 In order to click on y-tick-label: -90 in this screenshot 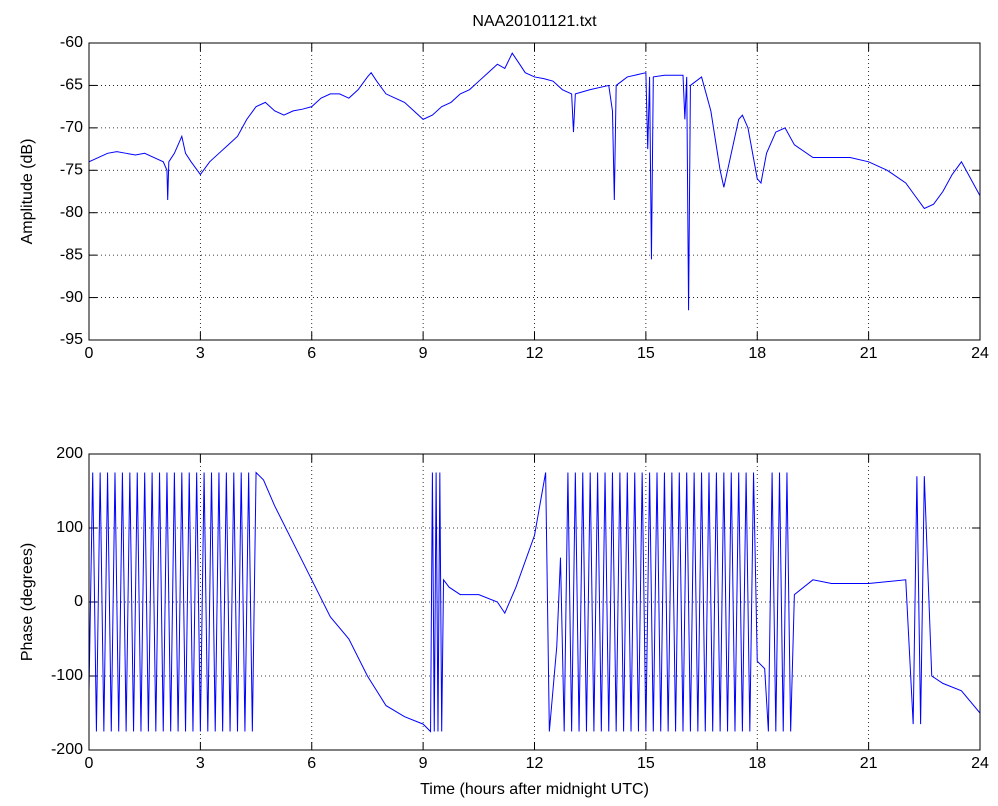, I will do `click(71, 297)`.